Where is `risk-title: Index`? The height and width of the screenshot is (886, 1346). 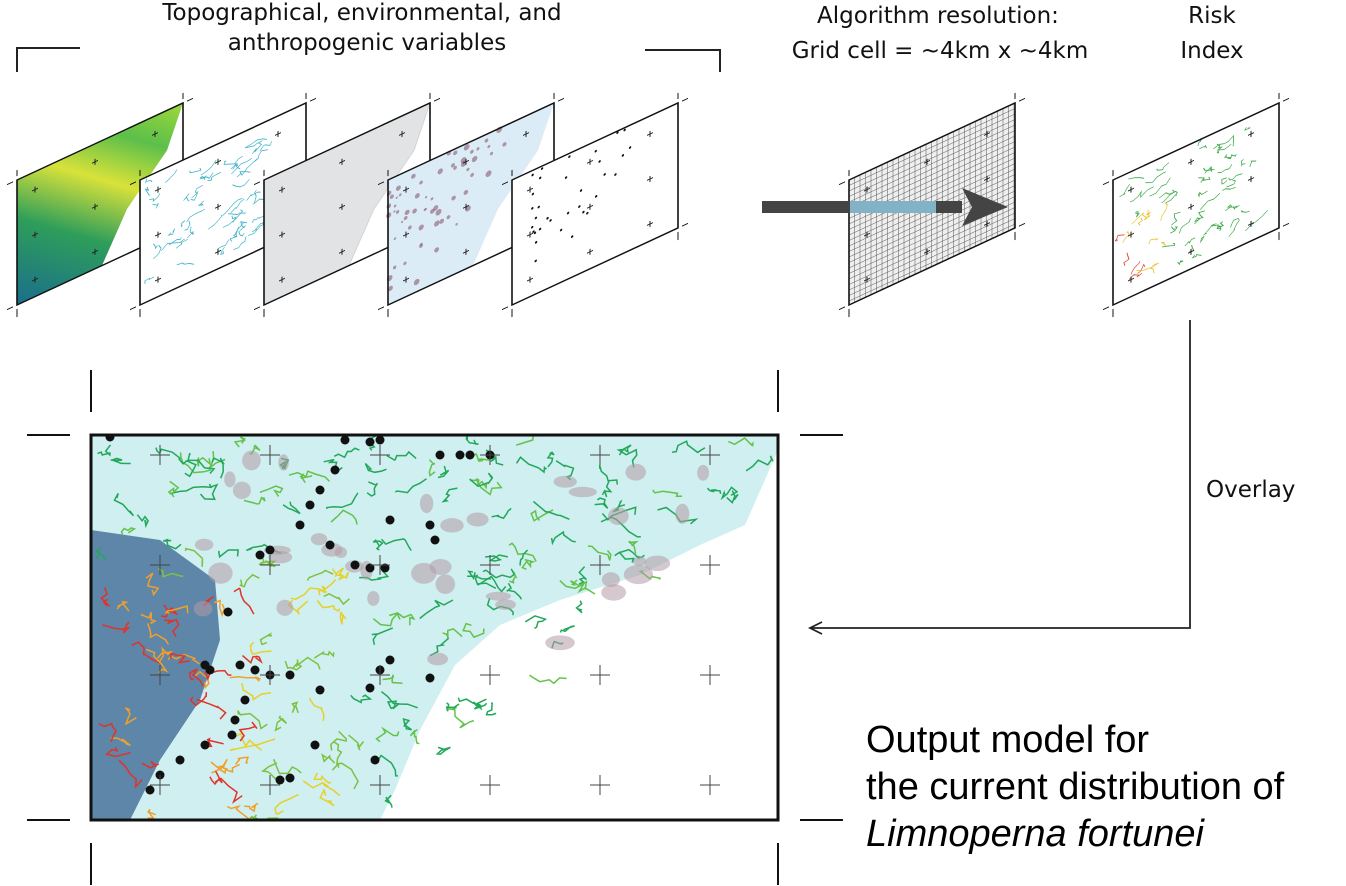 risk-title: Index is located at coordinates (1211, 51).